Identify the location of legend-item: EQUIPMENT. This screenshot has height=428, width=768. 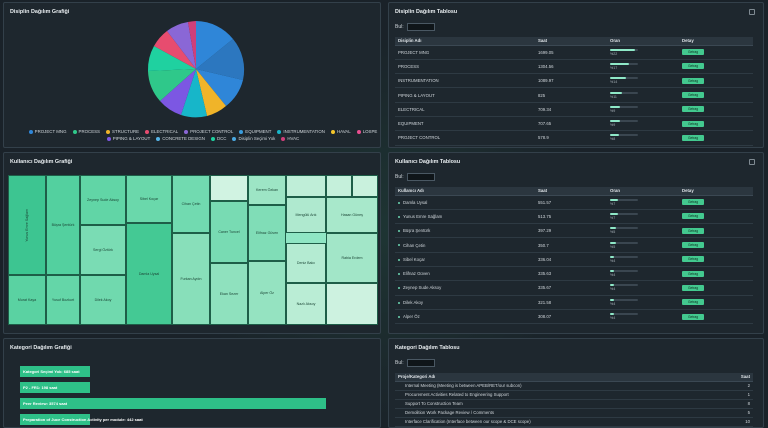
(255, 131).